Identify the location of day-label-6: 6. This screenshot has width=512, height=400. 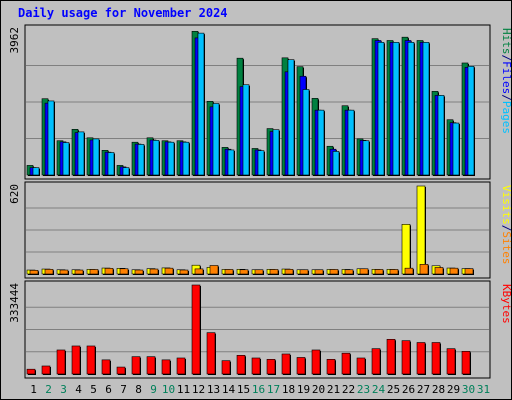
(108, 389).